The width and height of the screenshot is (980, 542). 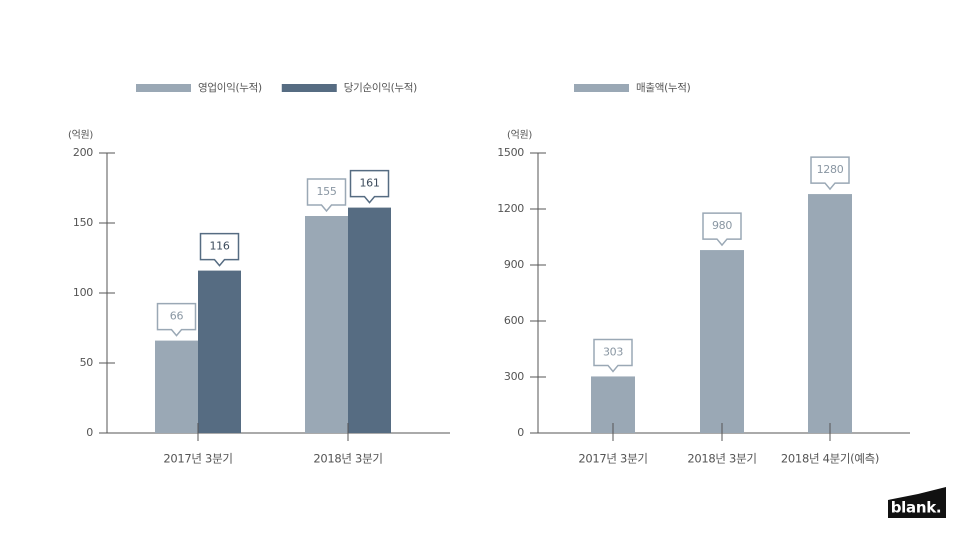 I want to click on value-label: 980, so click(x=722, y=225).